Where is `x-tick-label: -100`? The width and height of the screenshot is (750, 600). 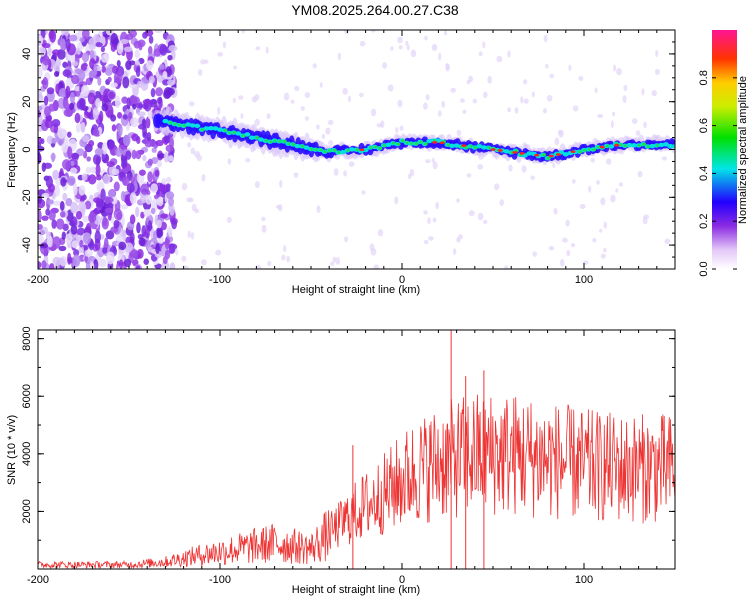
x-tick-label: -100 is located at coordinates (220, 580).